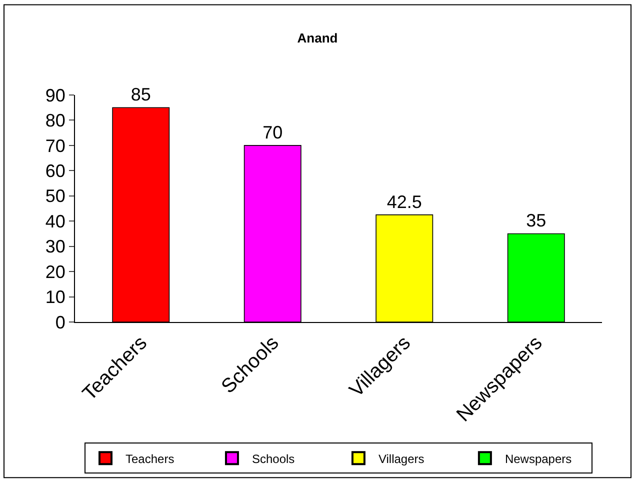 Image resolution: width=635 pixels, height=485 pixels. I want to click on y-tick-label: 70, so click(55, 146).